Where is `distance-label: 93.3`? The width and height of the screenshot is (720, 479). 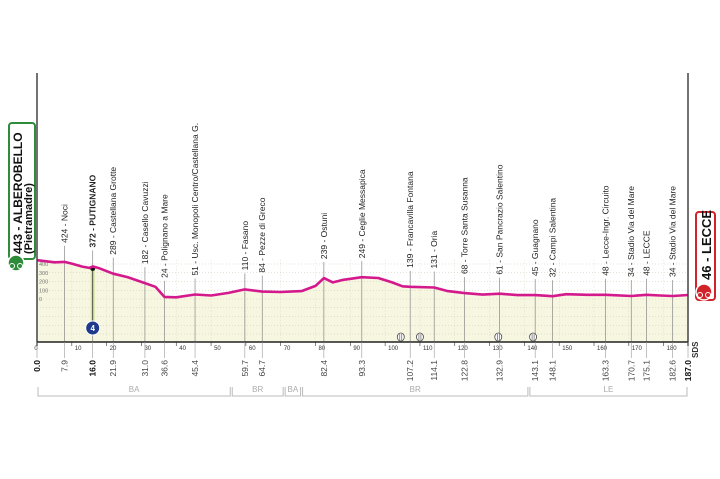 distance-label: 93.3 is located at coordinates (362, 368).